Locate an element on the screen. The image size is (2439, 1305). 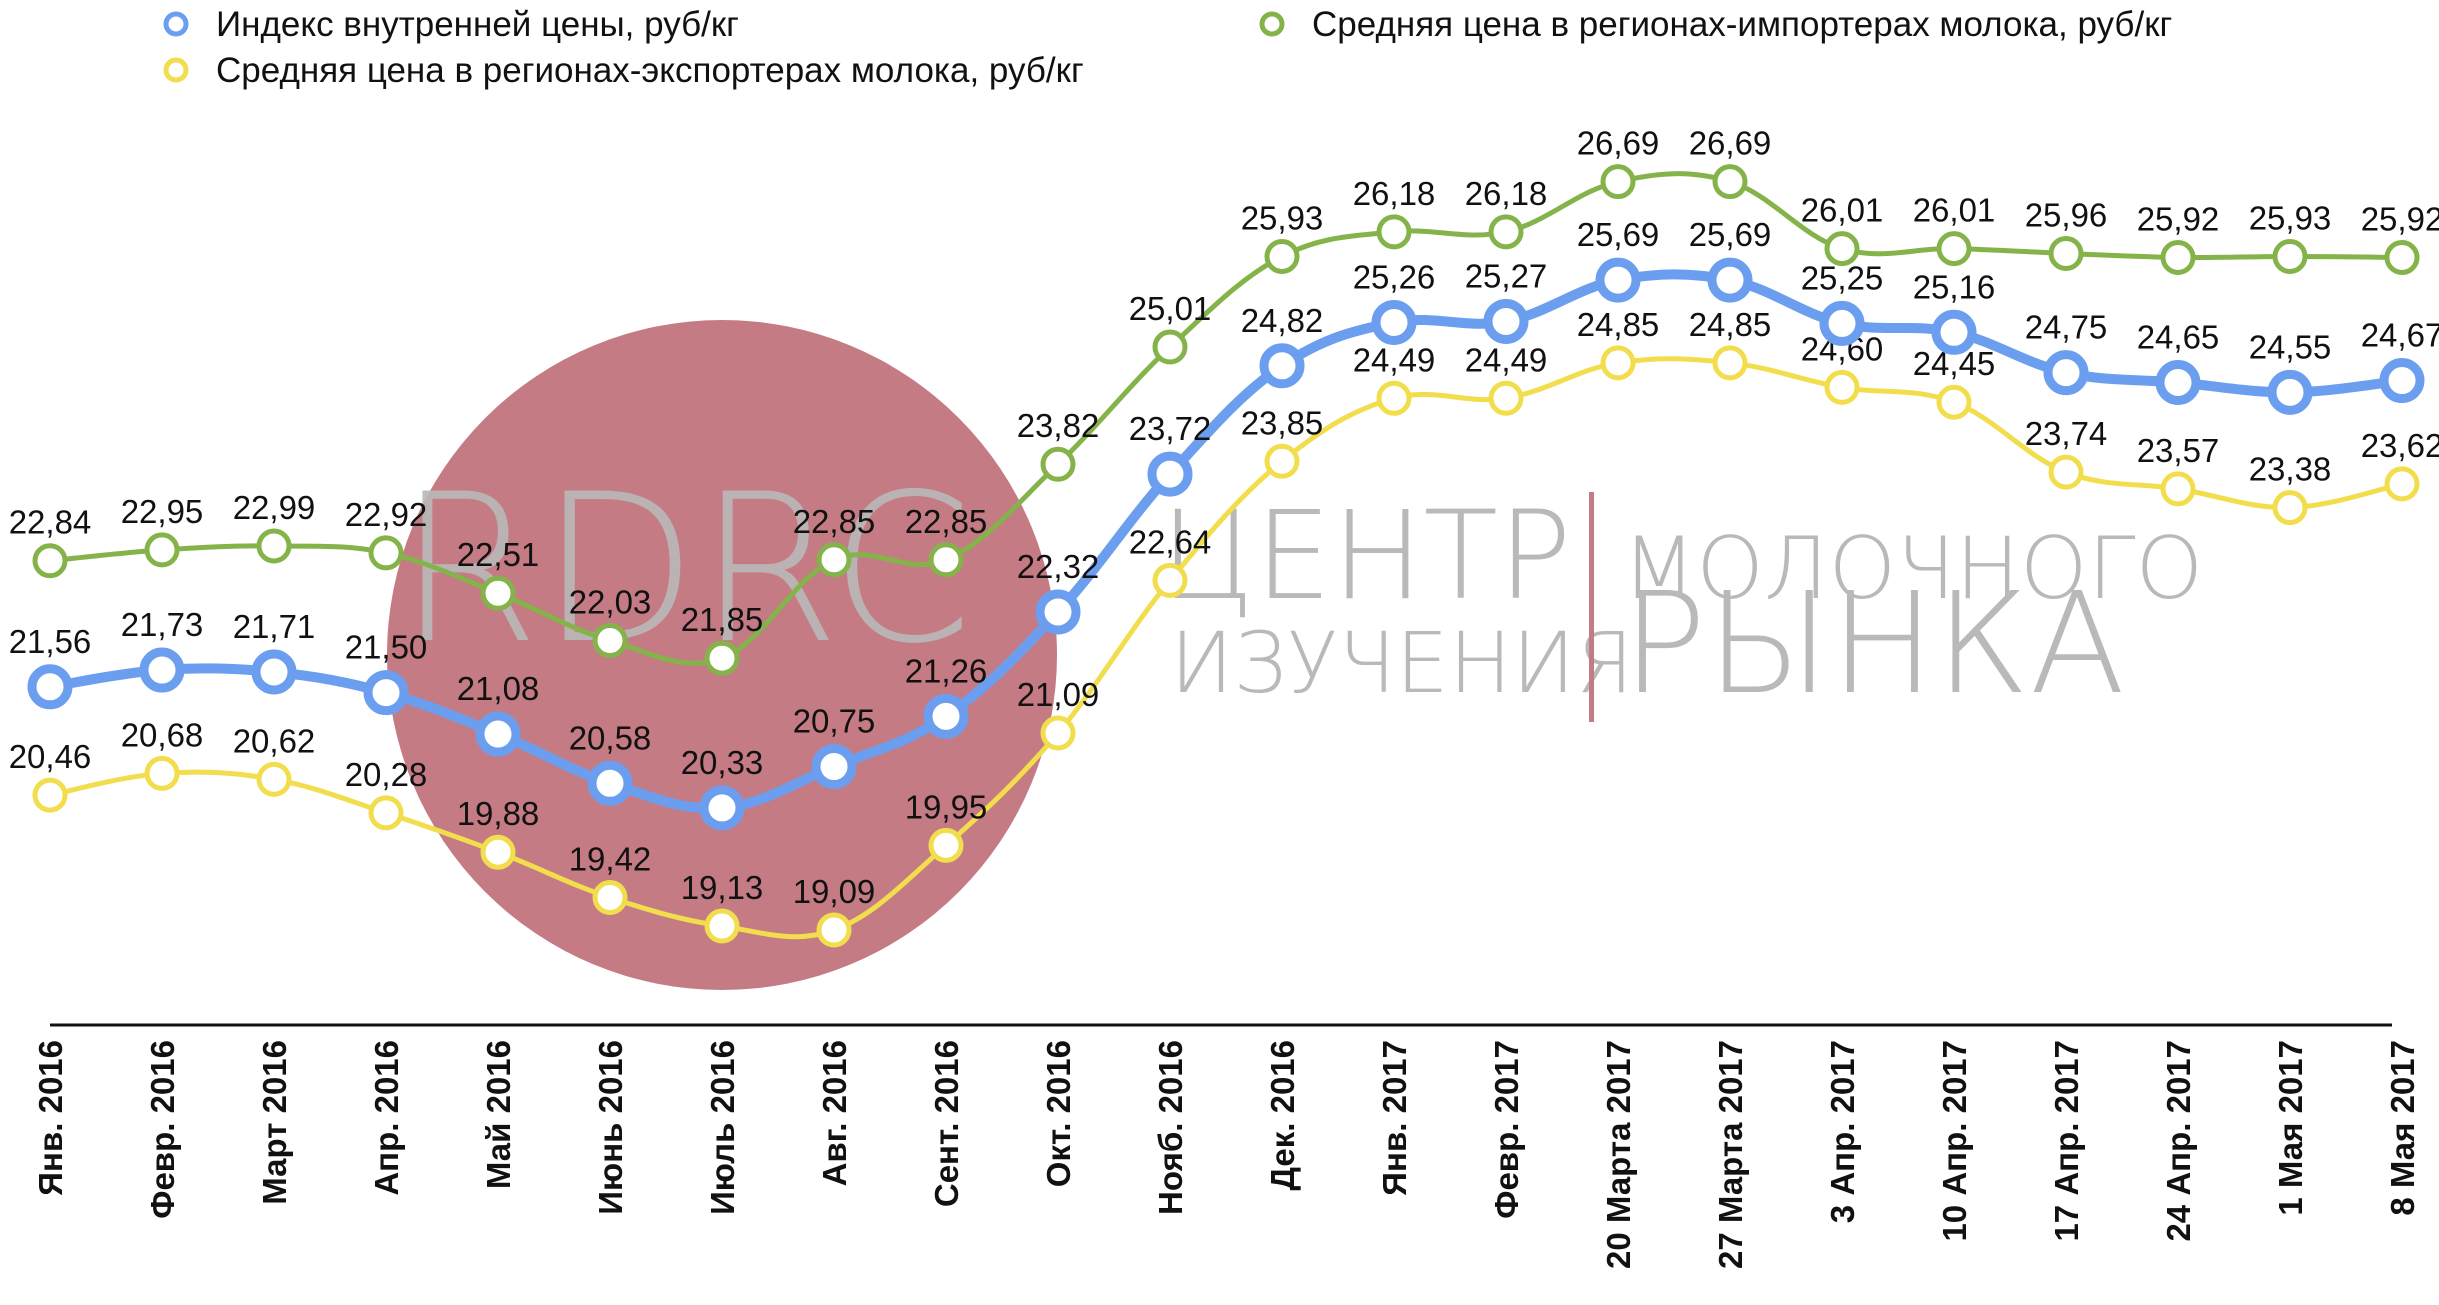
x-tick-label: 8 Мая 2017 is located at coordinates (2402, 1128).